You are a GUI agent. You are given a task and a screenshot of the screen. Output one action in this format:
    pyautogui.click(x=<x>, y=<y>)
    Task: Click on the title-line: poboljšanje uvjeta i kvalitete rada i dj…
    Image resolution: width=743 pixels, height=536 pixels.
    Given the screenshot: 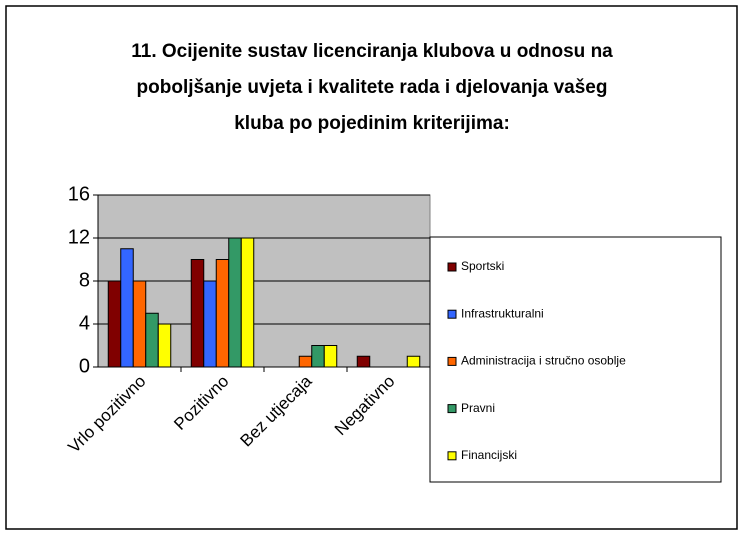 What is the action you would take?
    pyautogui.click(x=372, y=87)
    